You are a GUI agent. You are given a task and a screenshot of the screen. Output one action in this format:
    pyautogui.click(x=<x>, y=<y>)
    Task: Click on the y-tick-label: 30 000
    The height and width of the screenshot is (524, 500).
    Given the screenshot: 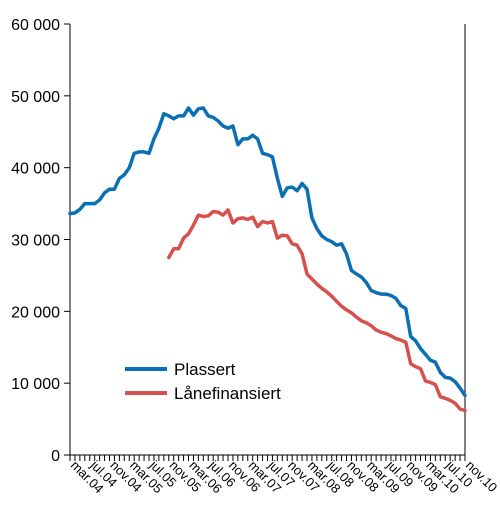 What is the action you would take?
    pyautogui.click(x=35, y=241)
    